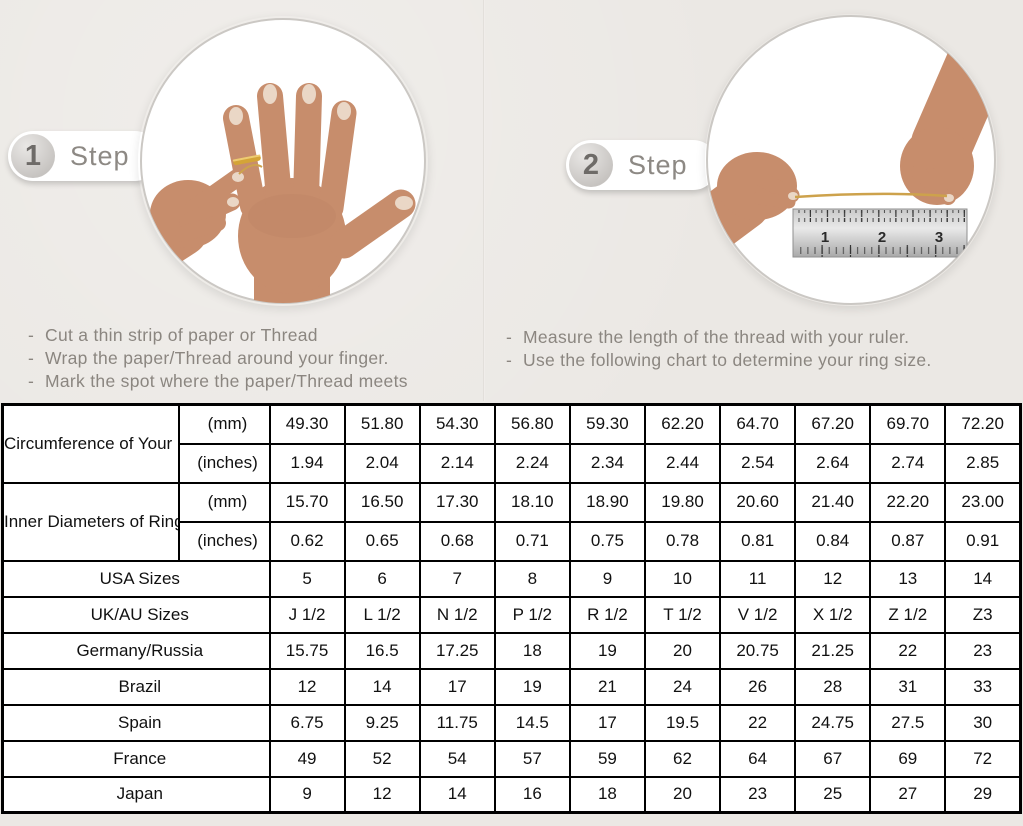 The height and width of the screenshot is (826, 1023). Describe the element at coordinates (682, 463) in the screenshot. I see `size-cell: 2.44` at that location.